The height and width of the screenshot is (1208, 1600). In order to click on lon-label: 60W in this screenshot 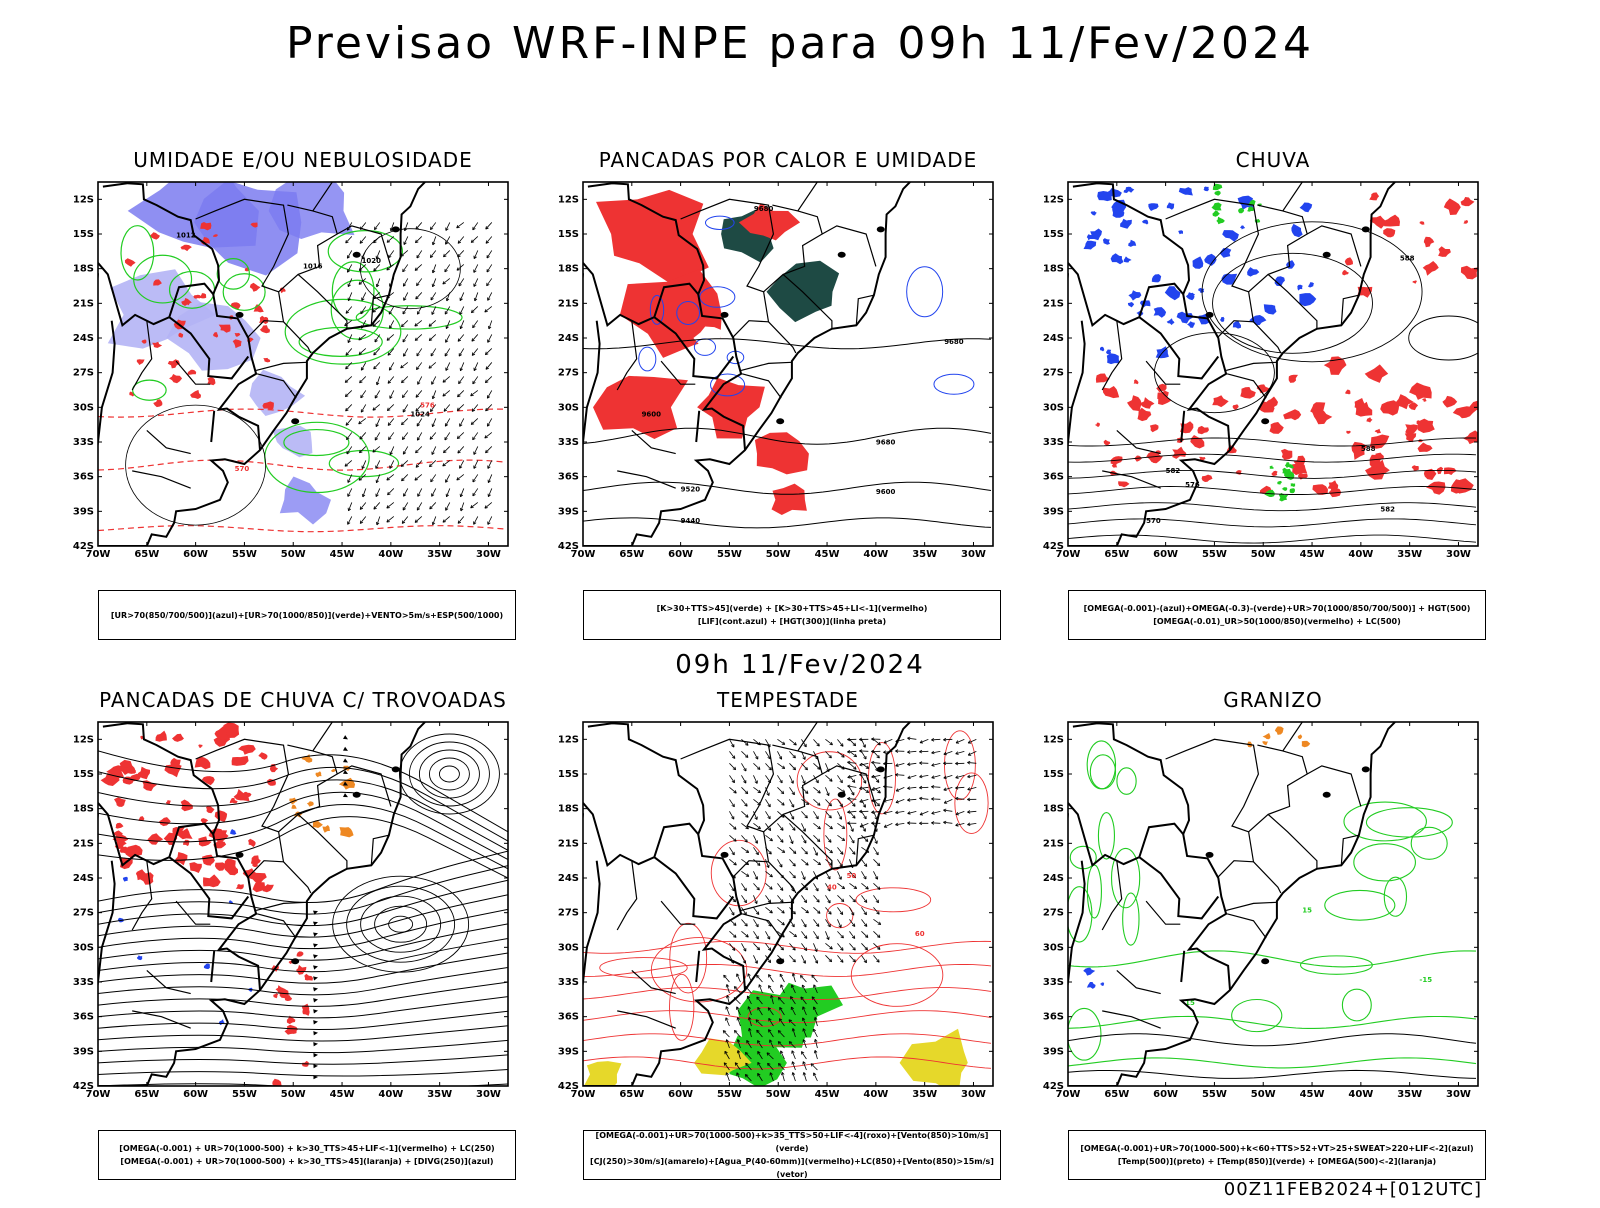, I will do `click(680, 554)`.